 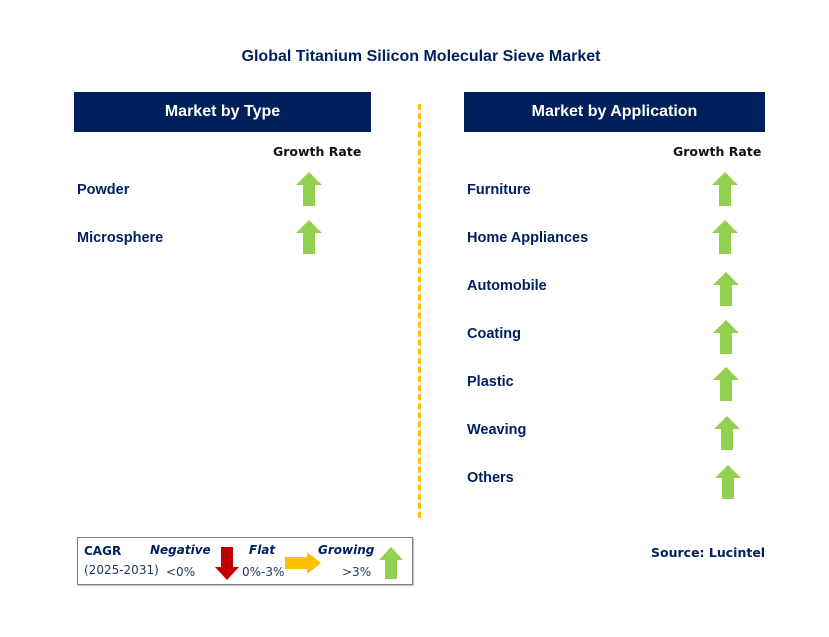 I want to click on application-row-label: Plastic, so click(x=490, y=382).